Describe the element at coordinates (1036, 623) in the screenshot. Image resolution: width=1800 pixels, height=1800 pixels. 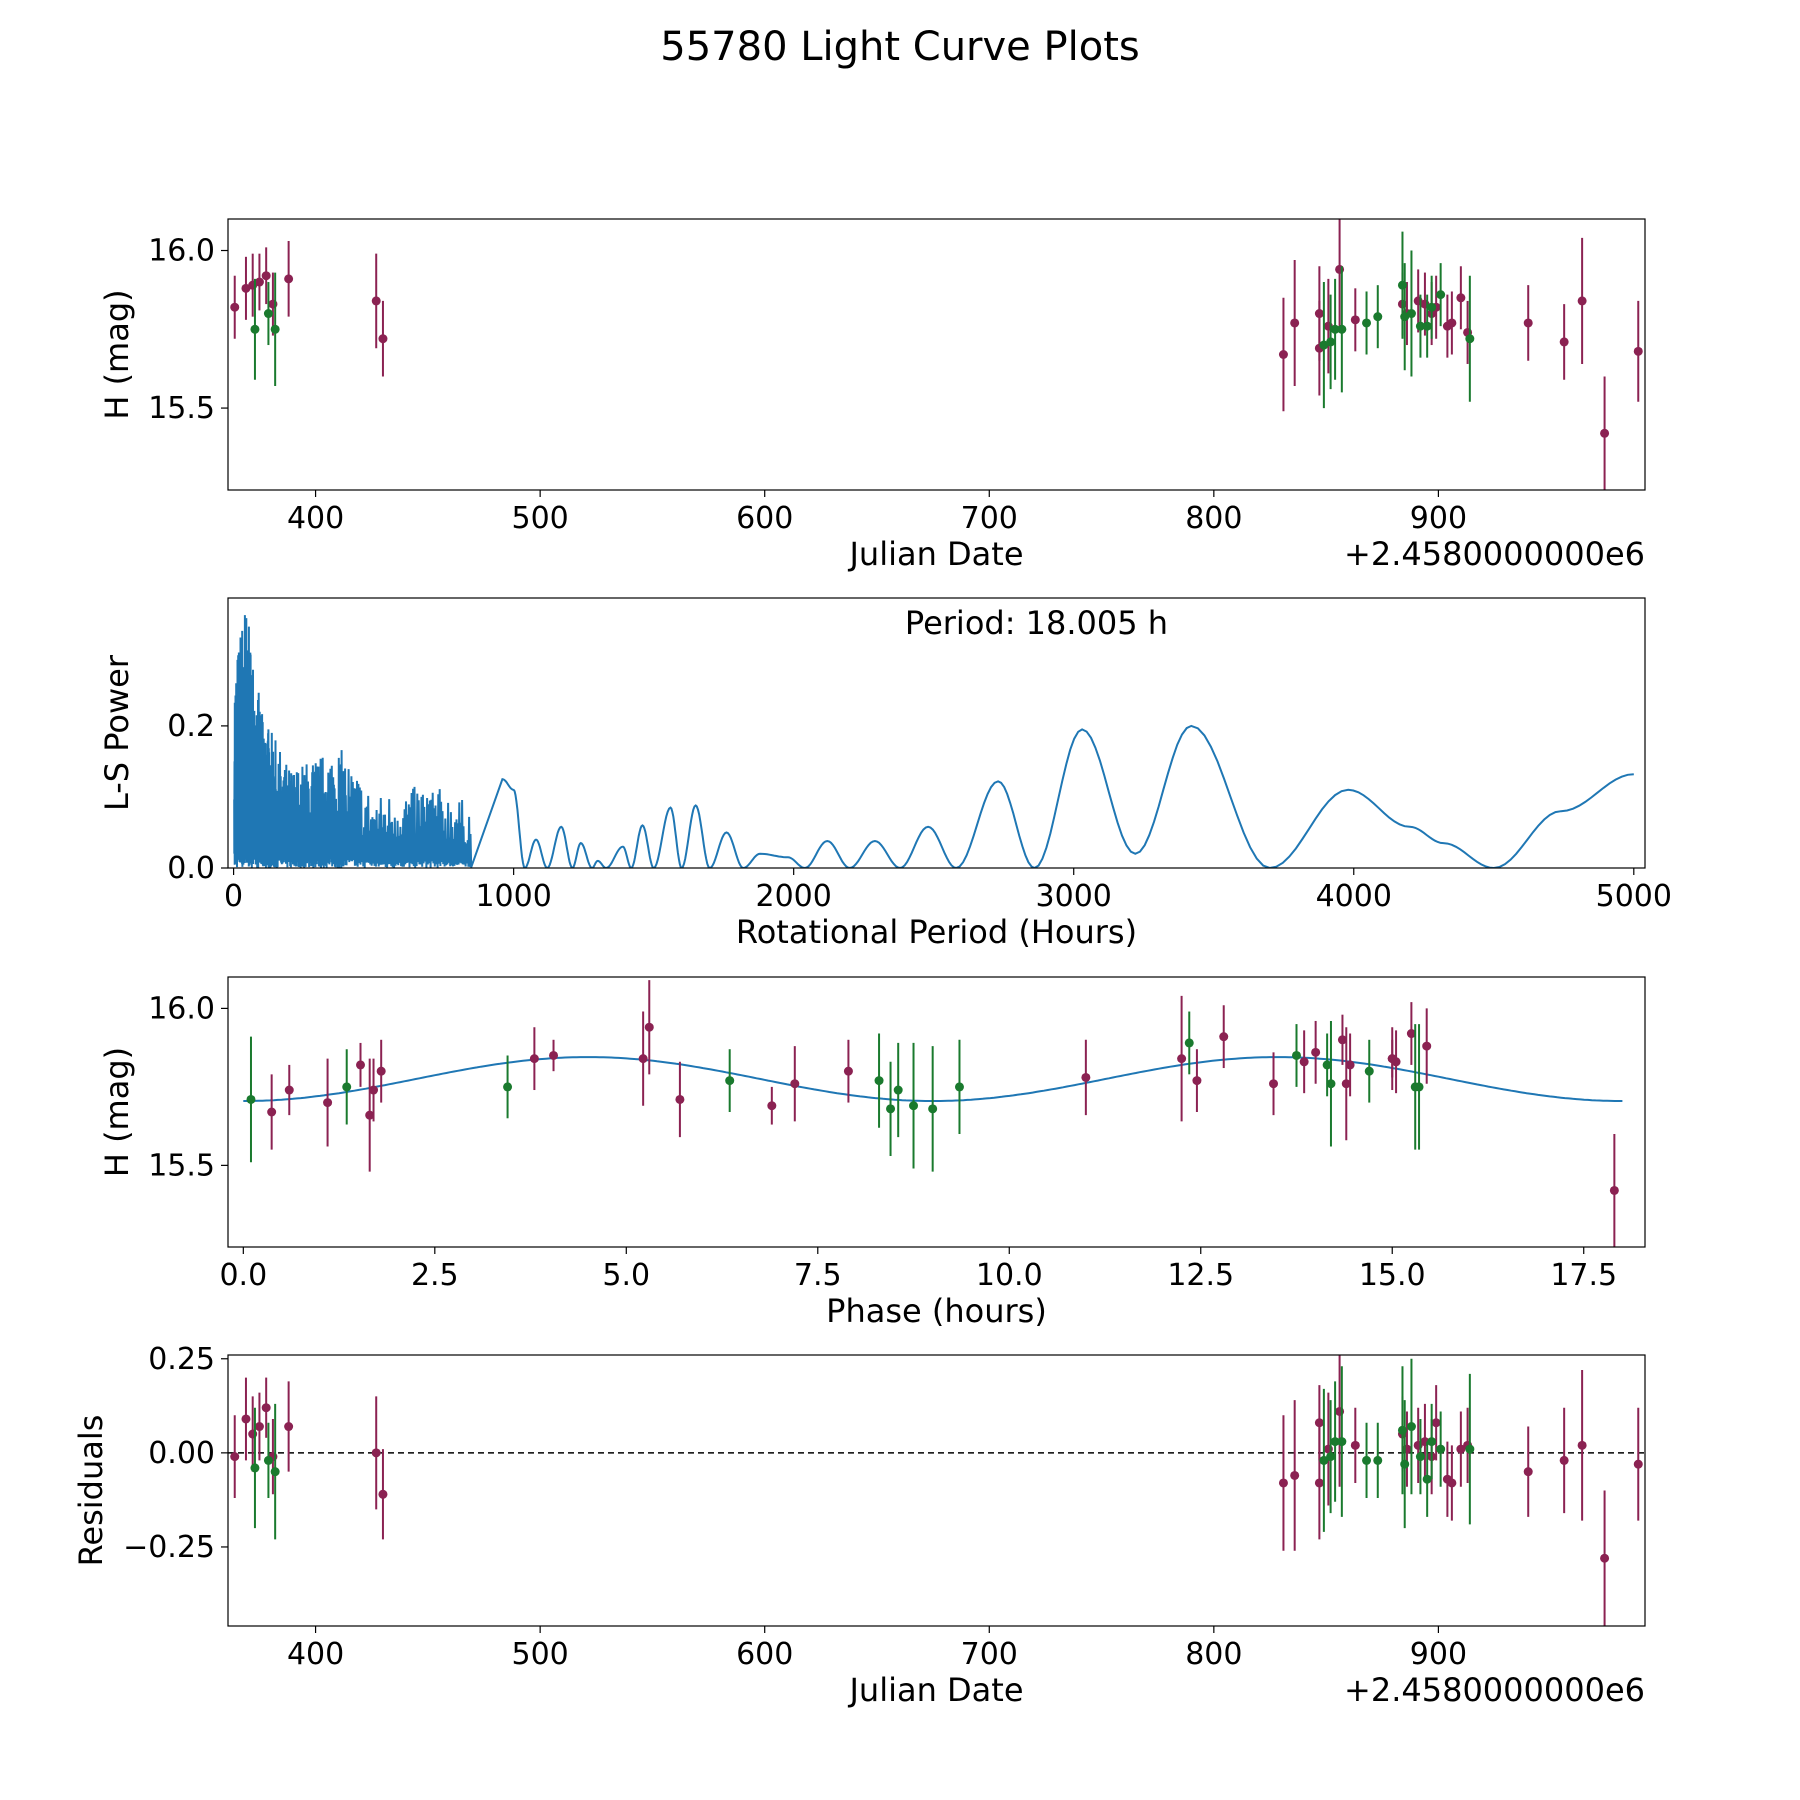
I see `period-annotation: Period: 18.005 h` at that location.